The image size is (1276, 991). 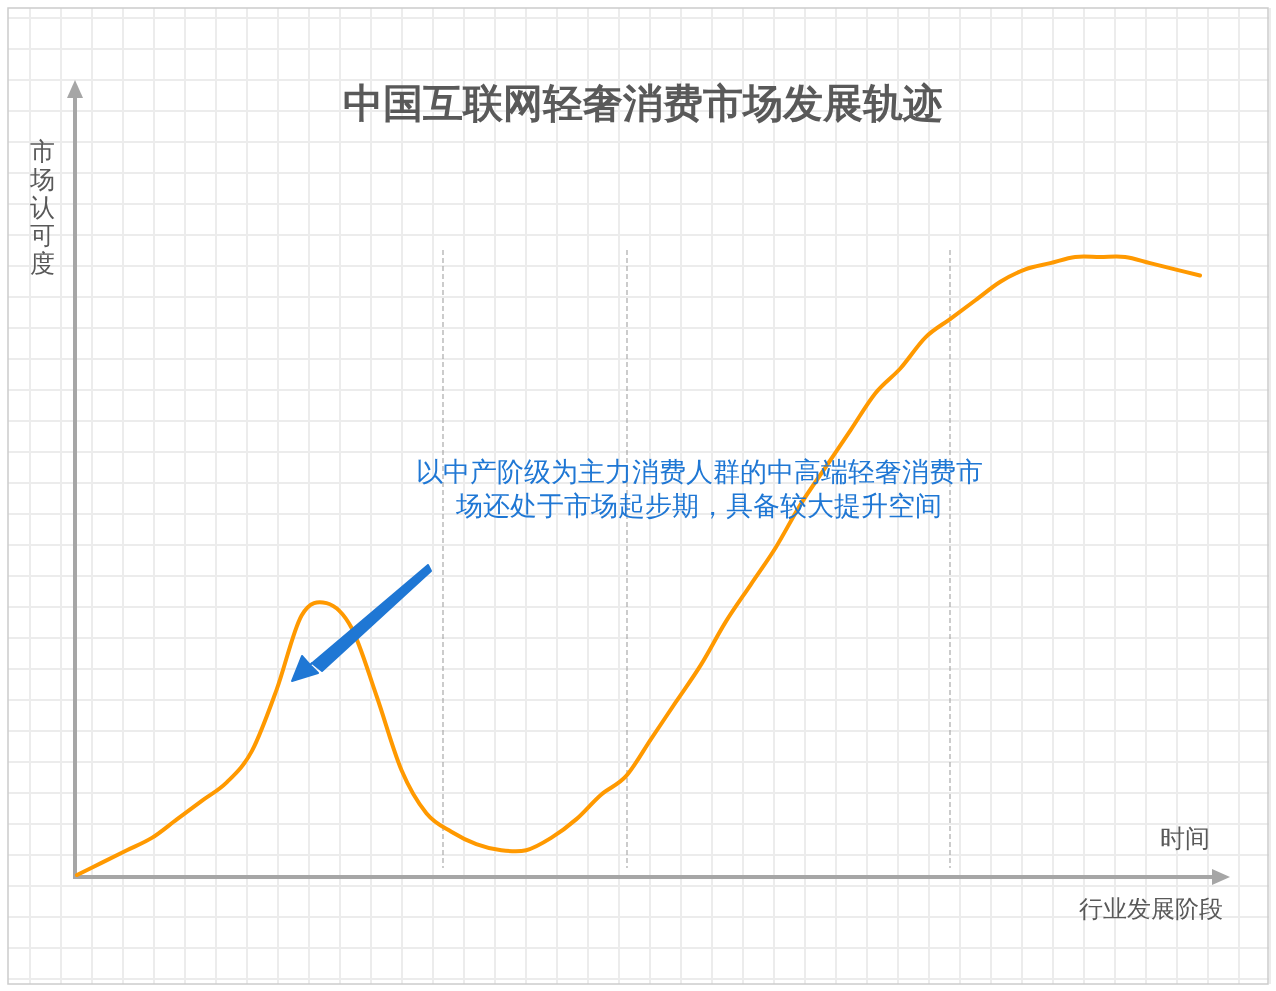 I want to click on annotation: 时间, so click(x=1185, y=839).